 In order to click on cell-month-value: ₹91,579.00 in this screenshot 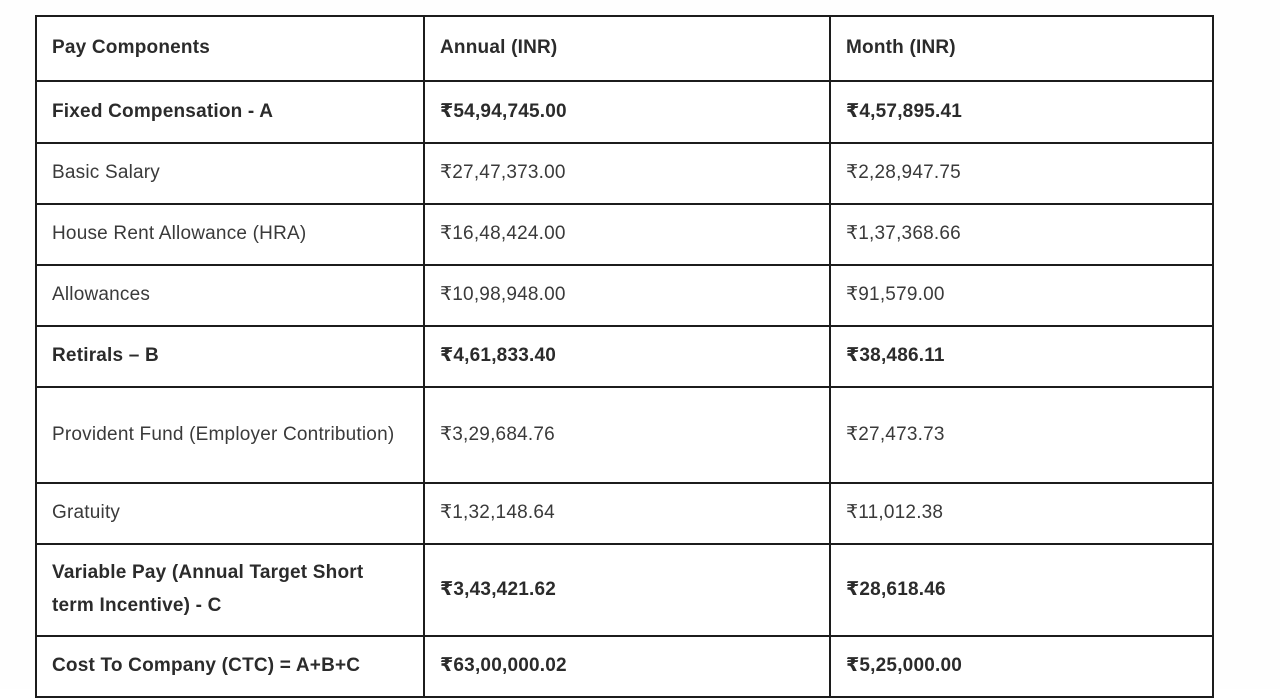, I will do `click(1021, 295)`.